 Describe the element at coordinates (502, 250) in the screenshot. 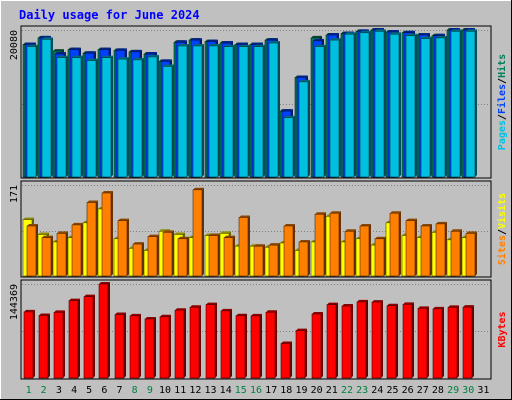

I see `panel-visits-axis-label-part-0: Sites` at that location.